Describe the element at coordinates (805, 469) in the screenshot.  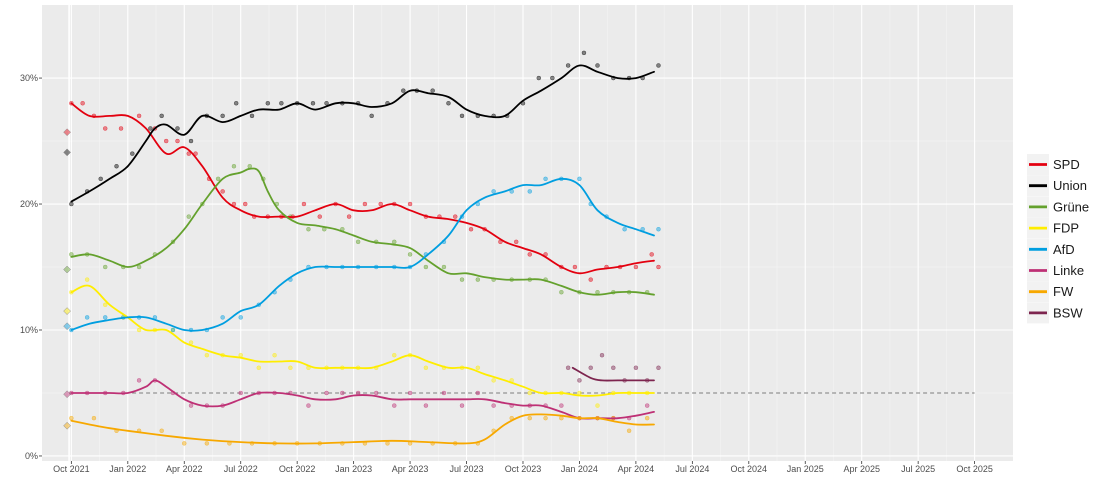
I see `x-tick-label: Jan 2025` at that location.